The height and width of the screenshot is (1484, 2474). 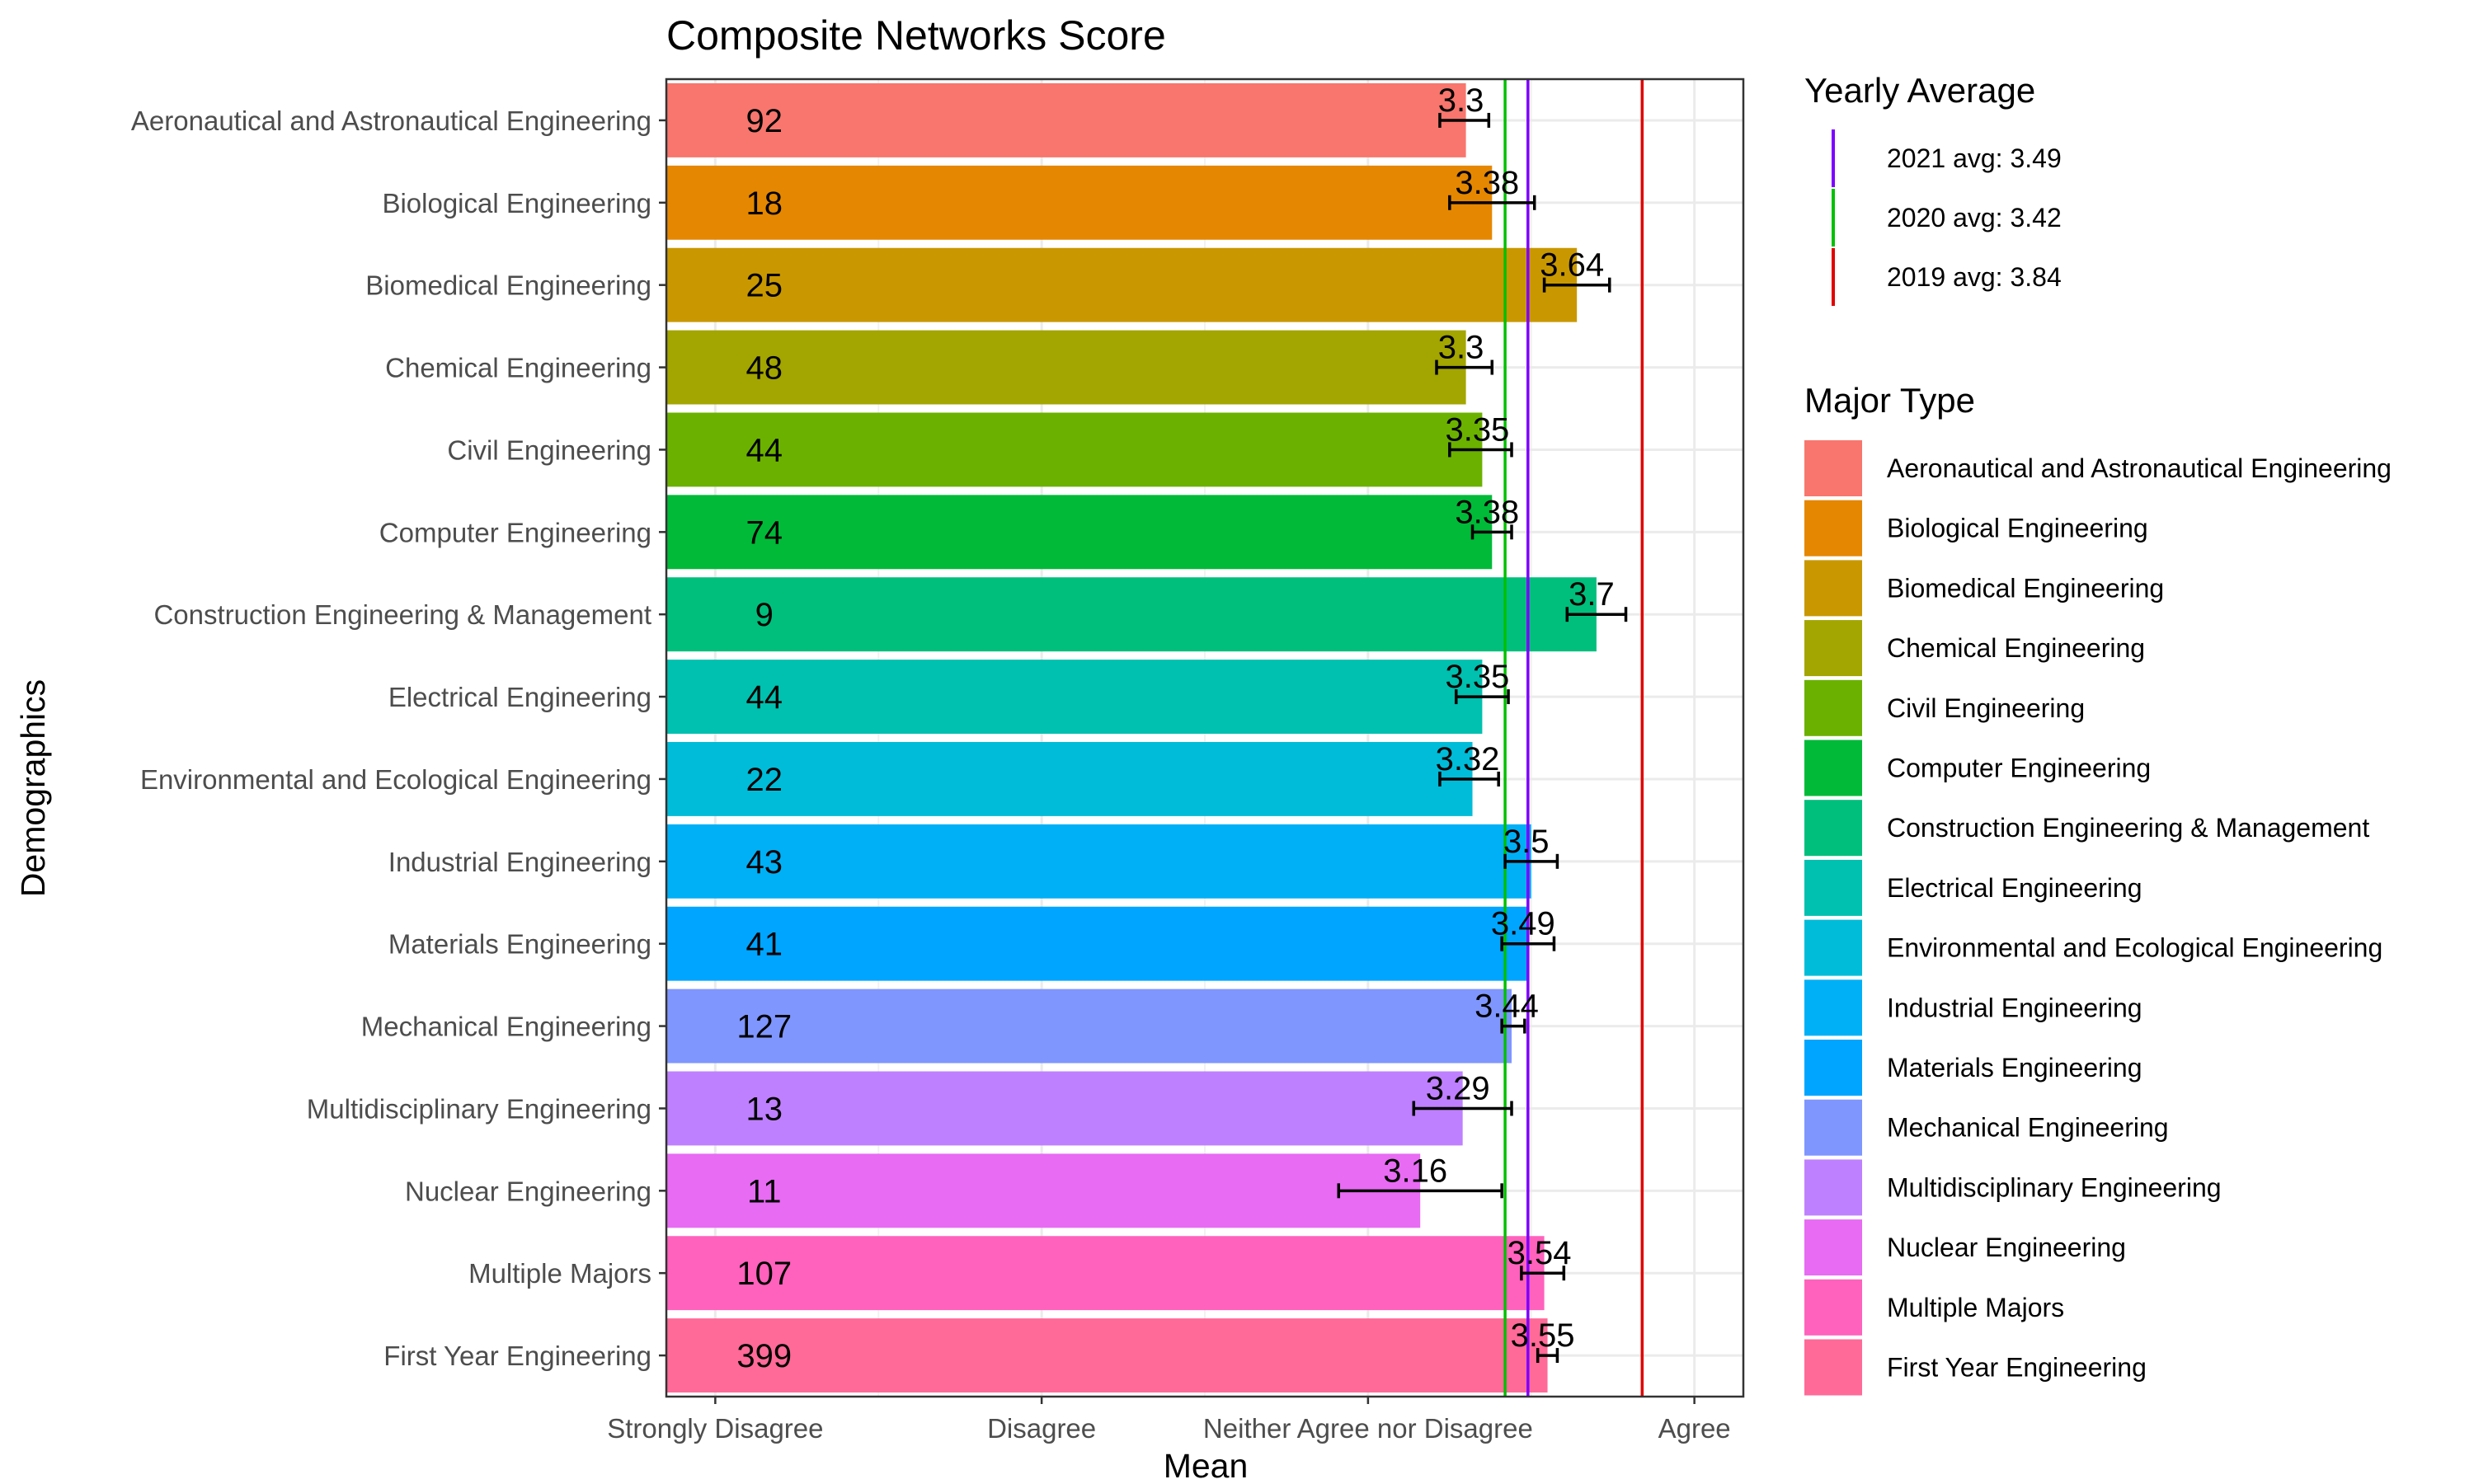 What do you see at coordinates (1122, 284) in the screenshot?
I see `bar-biomedical-engineering` at bounding box center [1122, 284].